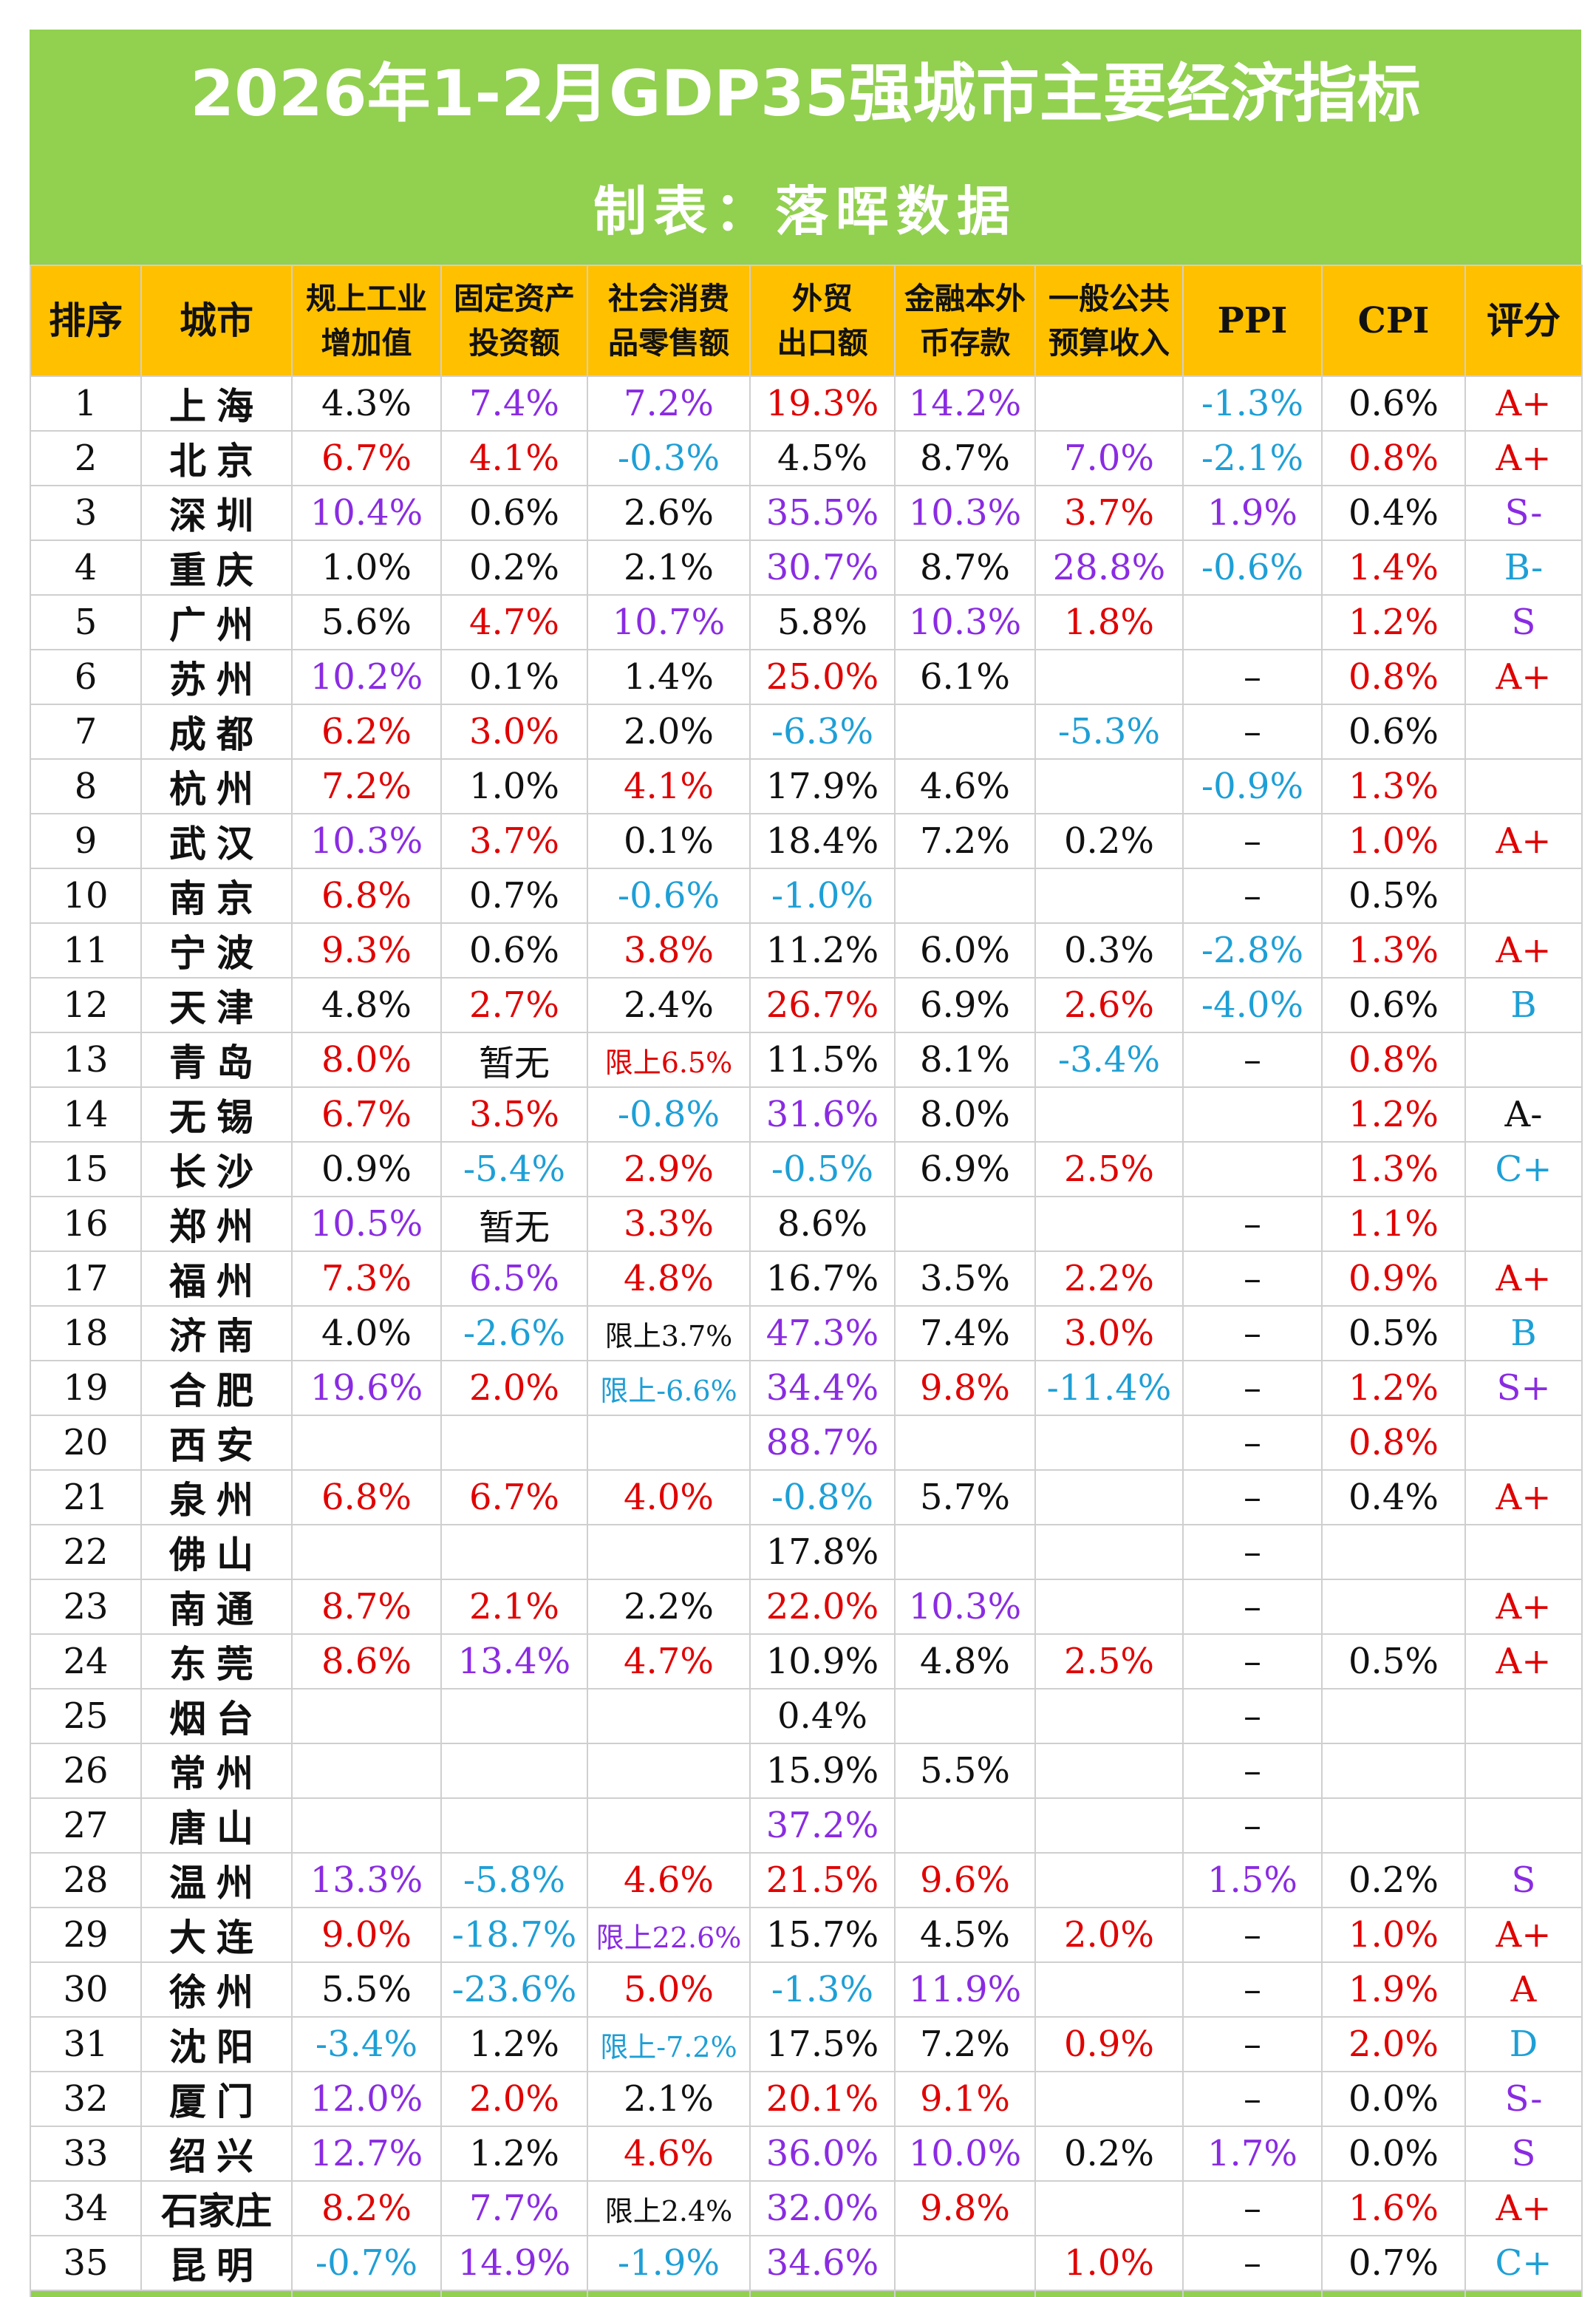 This screenshot has height=2297, width=1596. Describe the element at coordinates (514, 841) in the screenshot. I see `investment-cell: 3.7%` at that location.